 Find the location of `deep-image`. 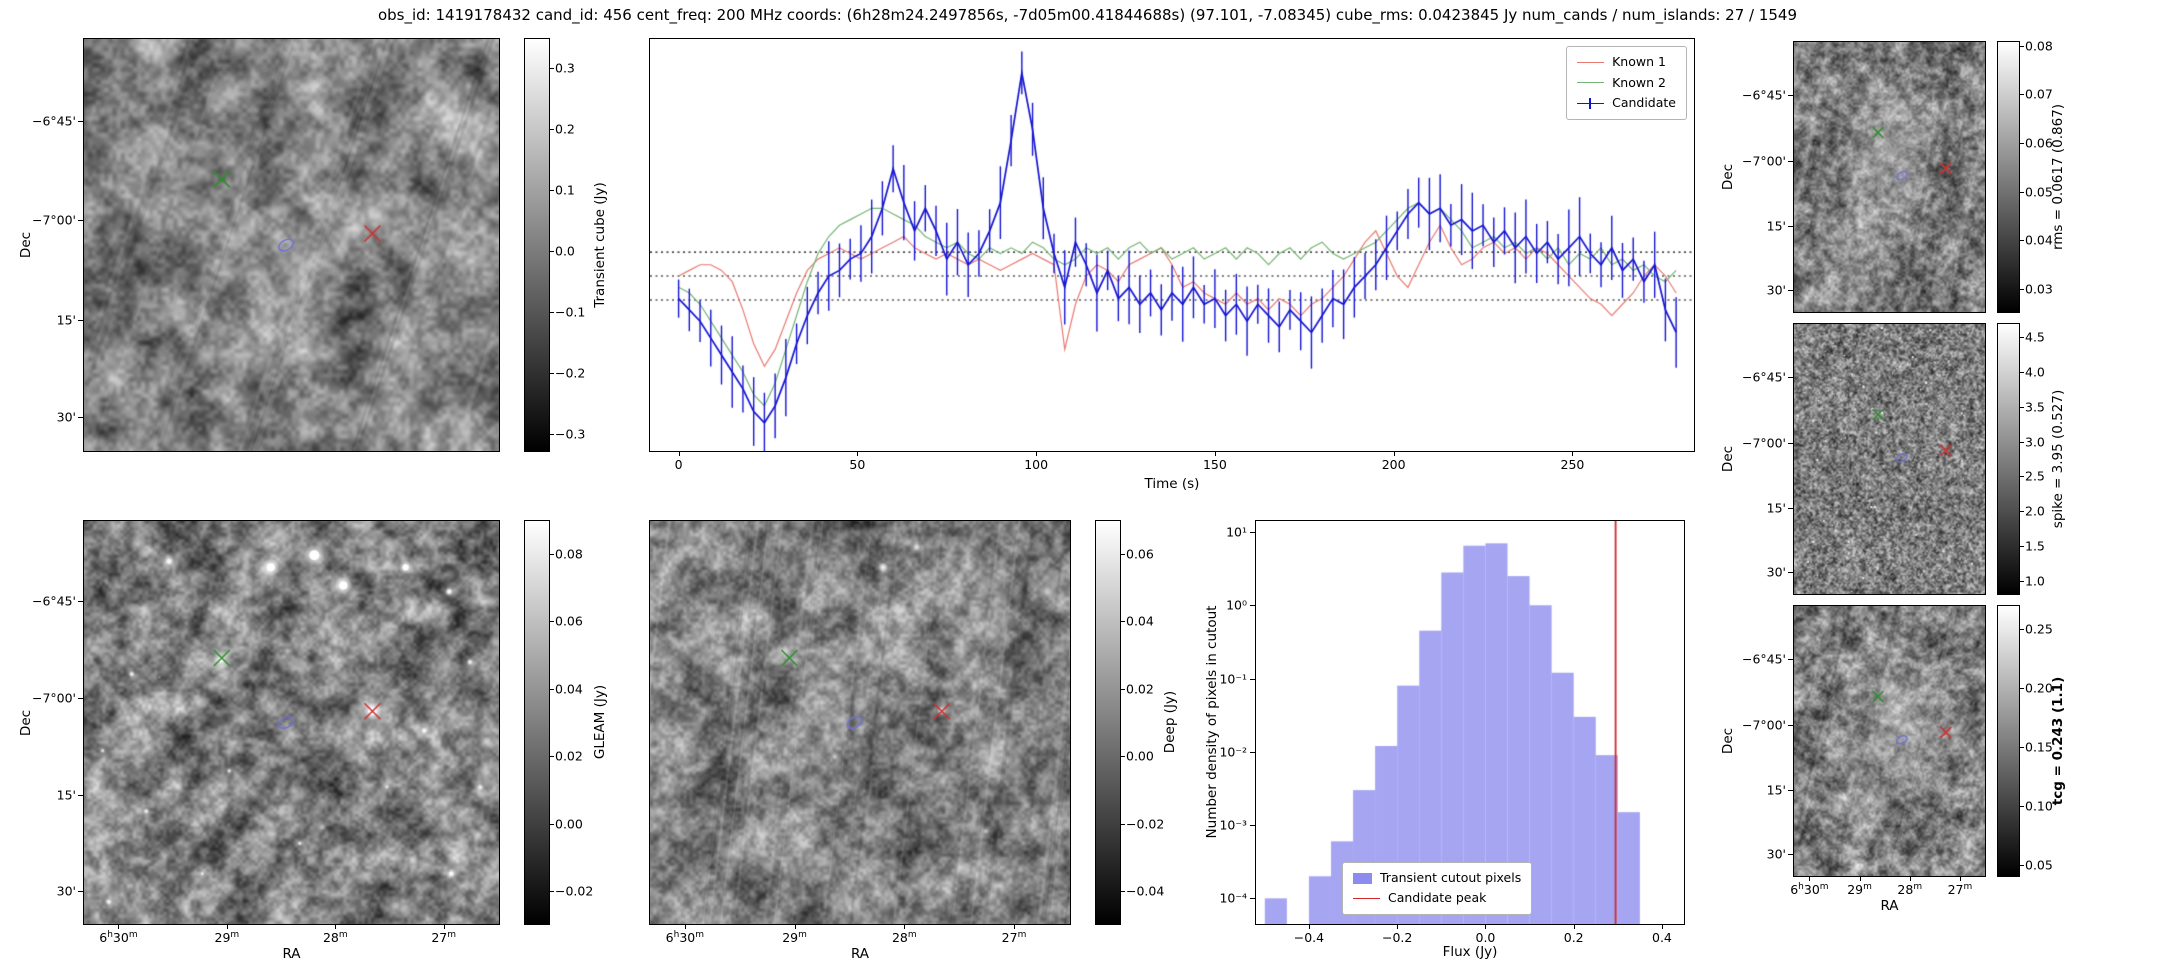

deep-image is located at coordinates (860, 722).